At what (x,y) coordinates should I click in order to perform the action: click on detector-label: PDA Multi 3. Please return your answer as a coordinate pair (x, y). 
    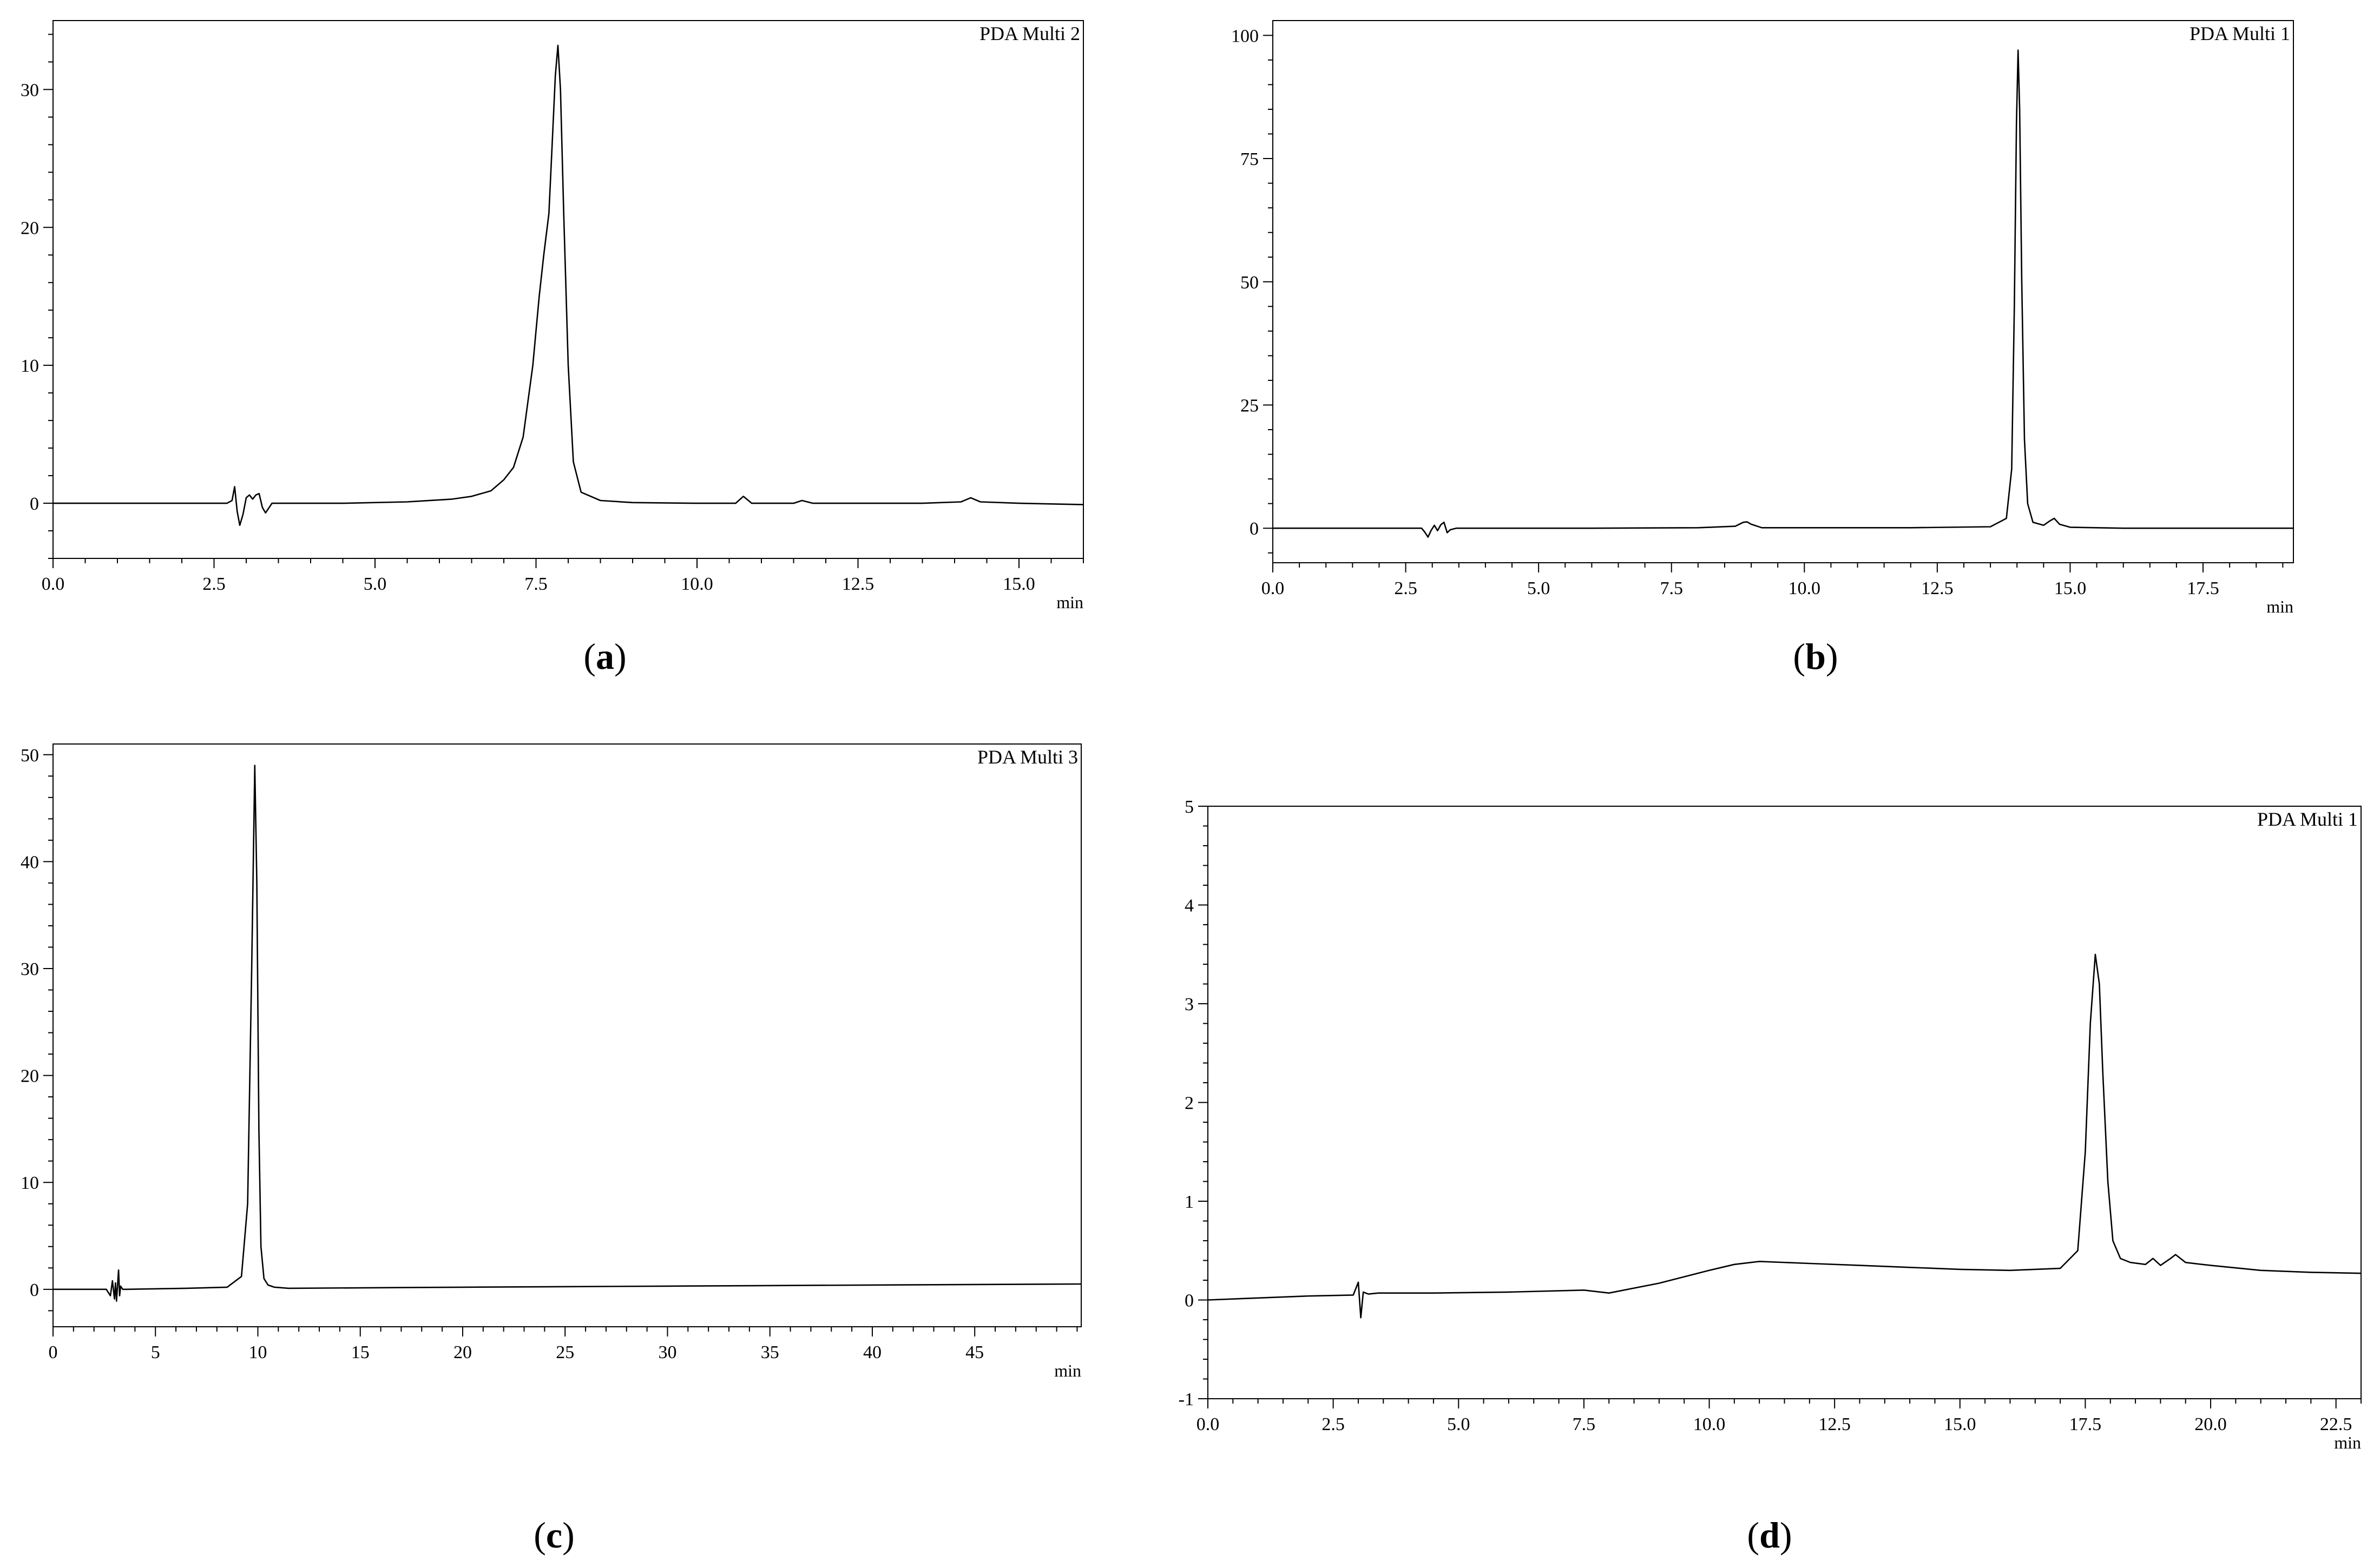
    Looking at the image, I should click on (1028, 757).